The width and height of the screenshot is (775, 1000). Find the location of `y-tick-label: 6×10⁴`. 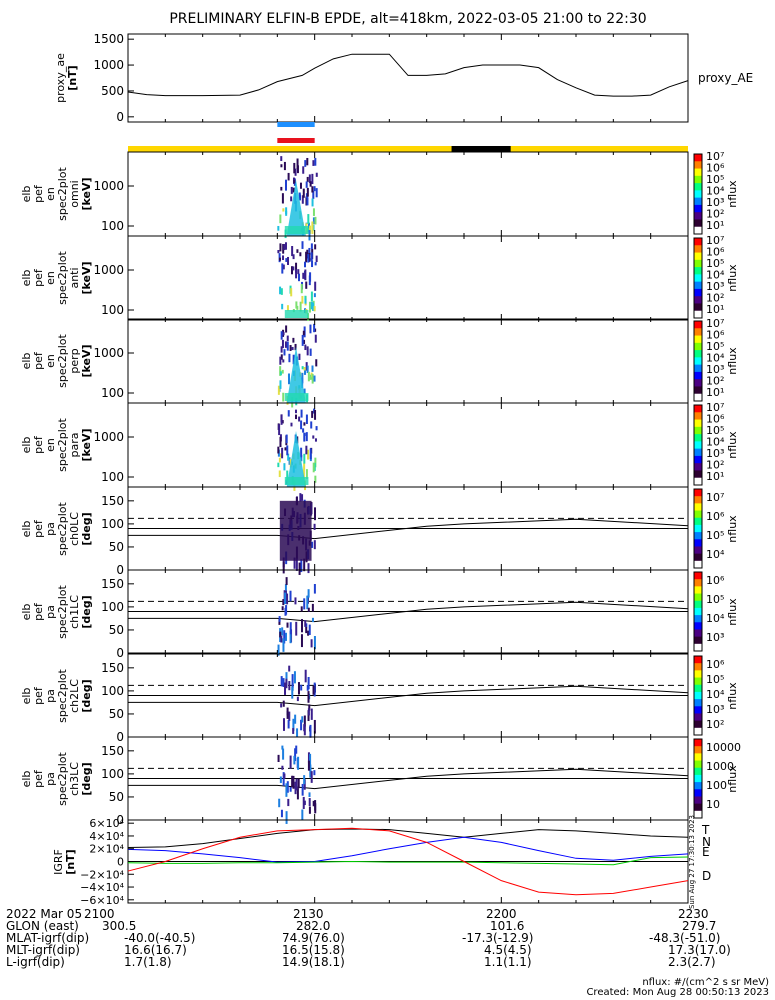

y-tick-label: 6×10⁴ is located at coordinates (106, 823).